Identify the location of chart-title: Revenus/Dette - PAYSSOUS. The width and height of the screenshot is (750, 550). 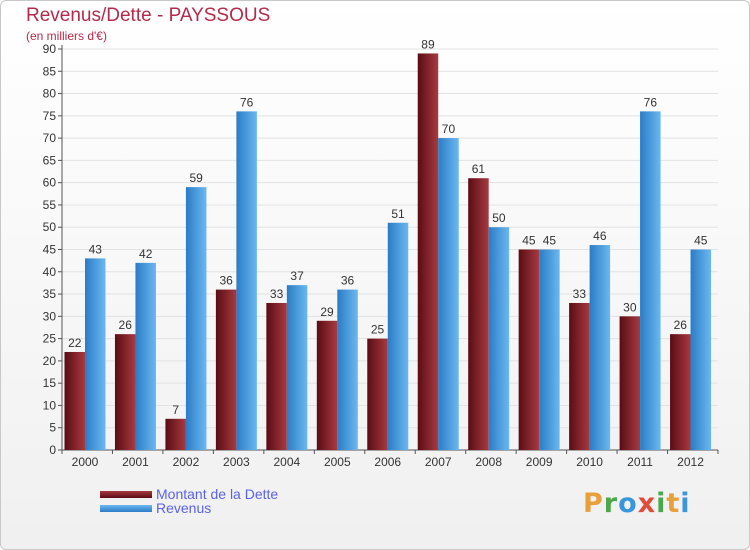
(148, 15).